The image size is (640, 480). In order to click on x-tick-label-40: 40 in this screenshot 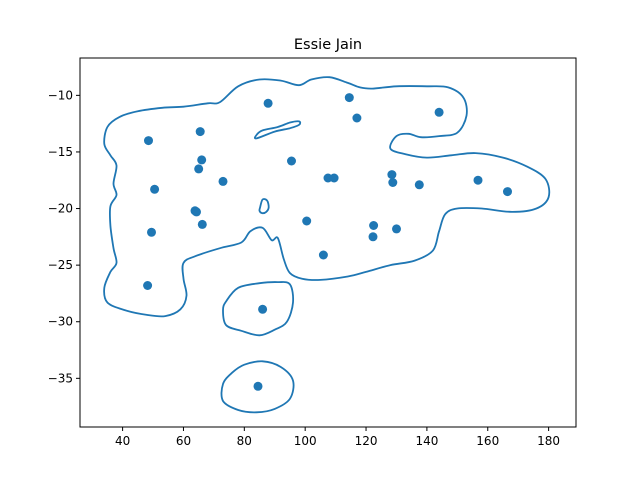, I will do `click(122, 441)`.